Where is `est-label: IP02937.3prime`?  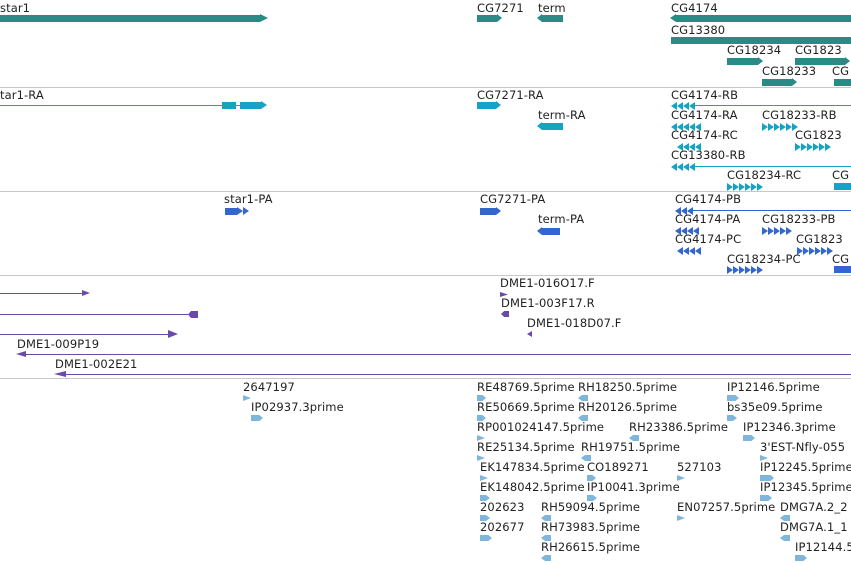 est-label: IP02937.3prime is located at coordinates (297, 407).